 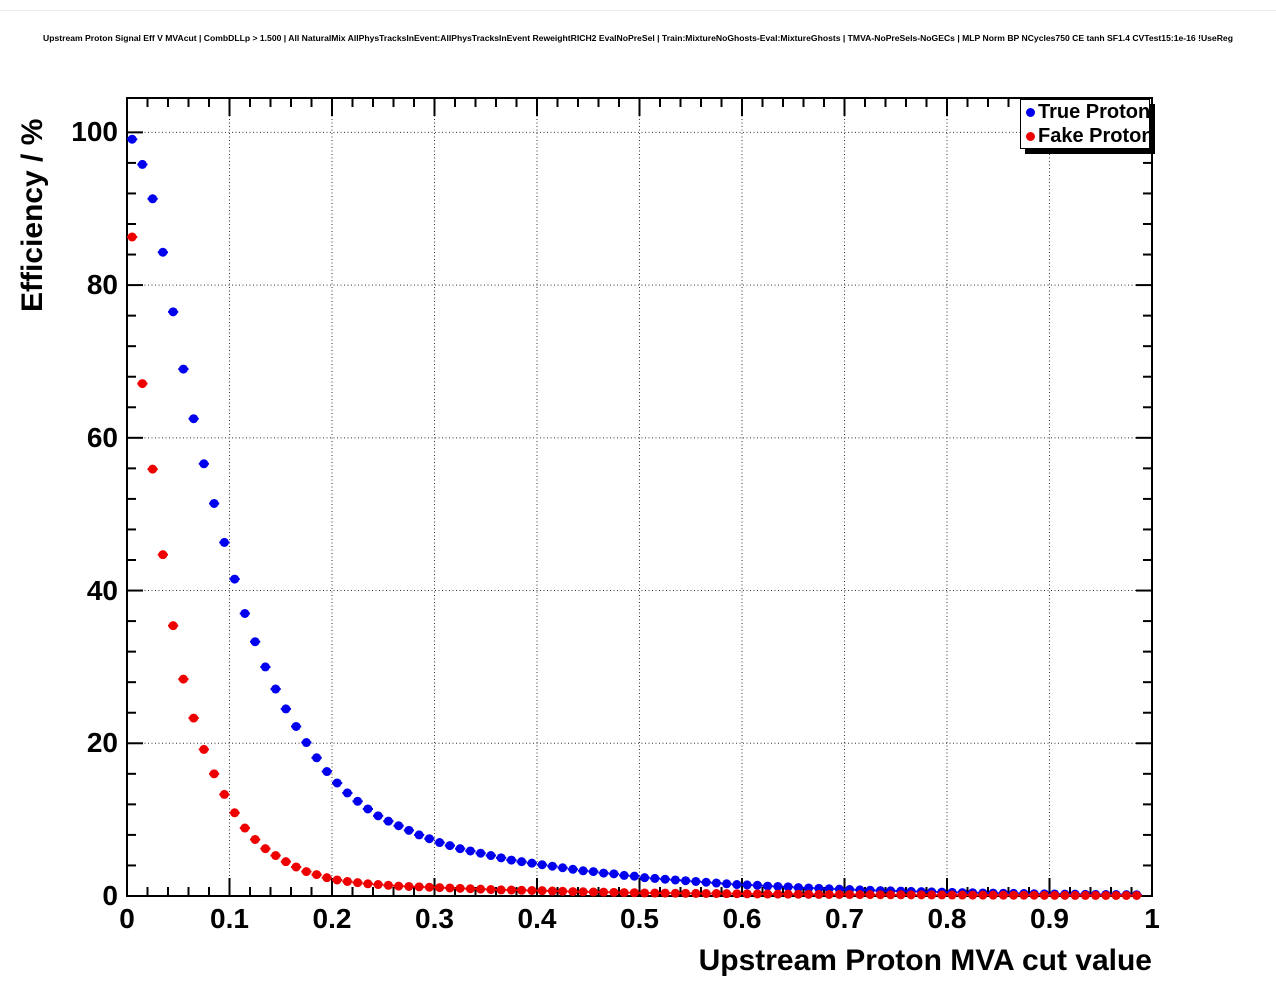 I want to click on x-tick-label: 0.5, so click(x=639, y=918).